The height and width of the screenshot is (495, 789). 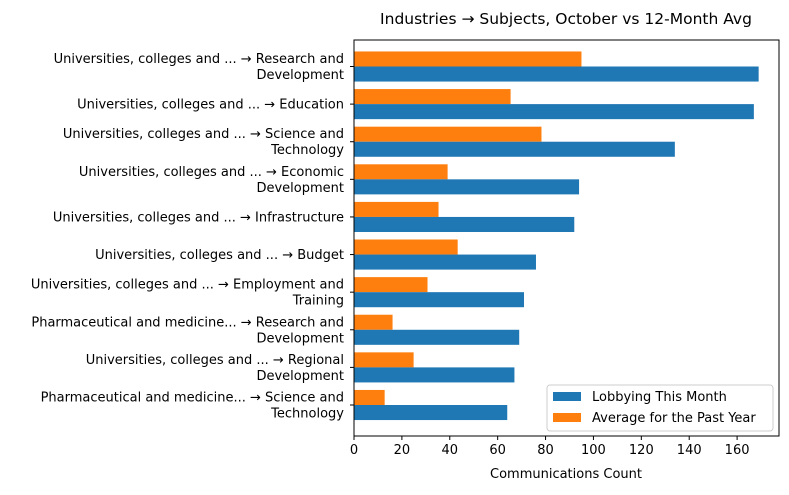 What do you see at coordinates (450, 450) in the screenshot?
I see `x-tick-label: 40` at bounding box center [450, 450].